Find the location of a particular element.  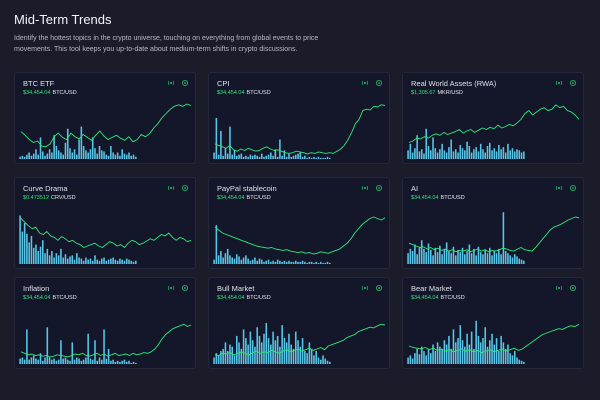

trend-card-inflation: Inflation $34,454.04 BTC/USD is located at coordinates (105, 323).